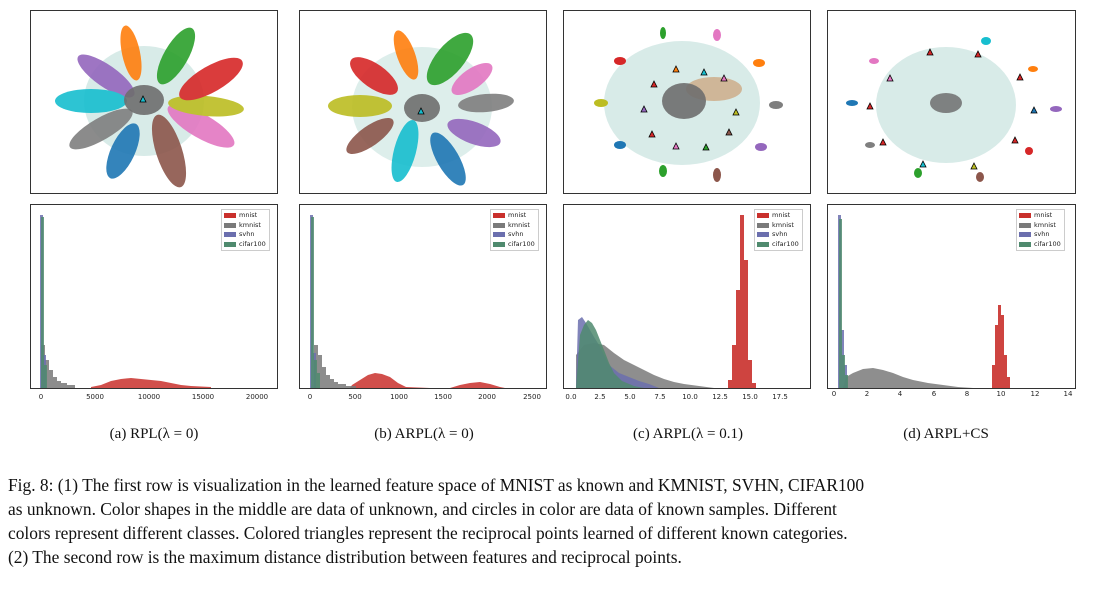  Describe the element at coordinates (203, 397) in the screenshot. I see `xtick: 15000` at that location.